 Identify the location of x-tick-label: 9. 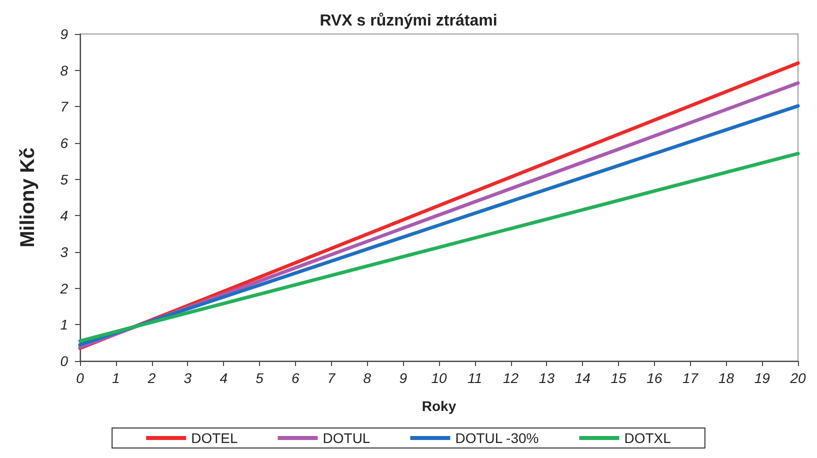
(403, 378).